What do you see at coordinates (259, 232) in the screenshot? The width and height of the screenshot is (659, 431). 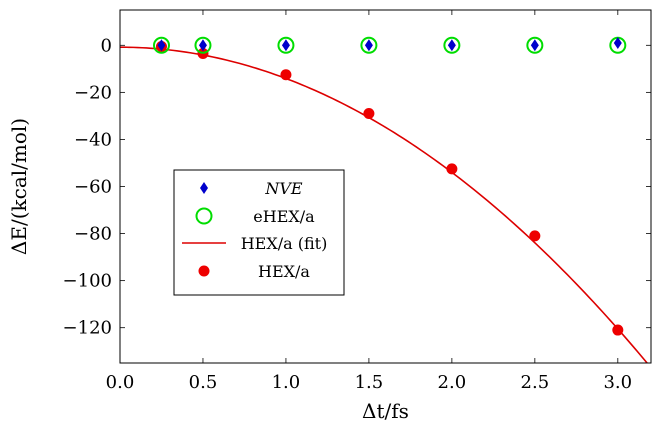 I see `legend: NVE eHEX/a HEX/a (fit) HEX/a` at bounding box center [259, 232].